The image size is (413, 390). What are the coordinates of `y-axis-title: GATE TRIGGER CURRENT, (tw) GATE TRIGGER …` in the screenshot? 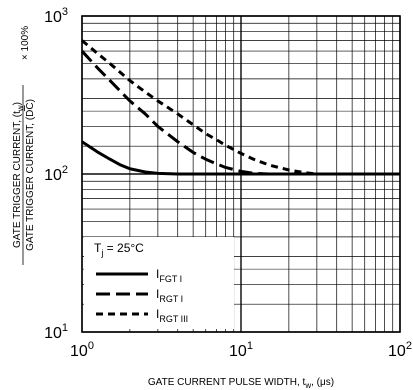 It's located at (24, 145).